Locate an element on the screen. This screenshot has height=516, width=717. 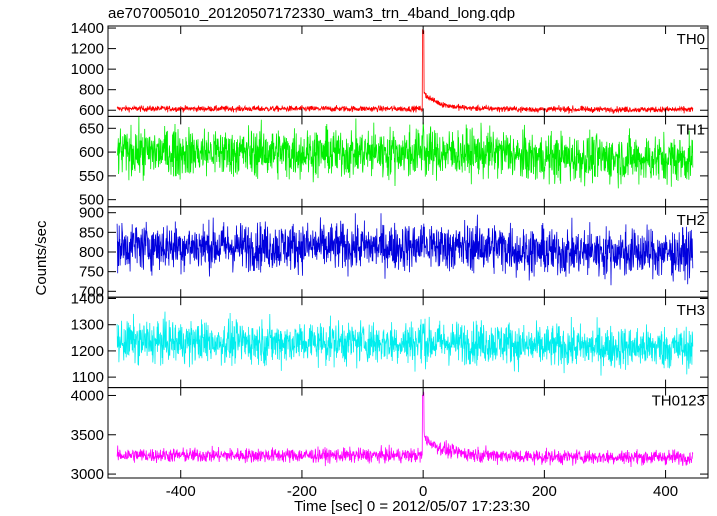
y-tick-label: 550 is located at coordinates (91, 176).